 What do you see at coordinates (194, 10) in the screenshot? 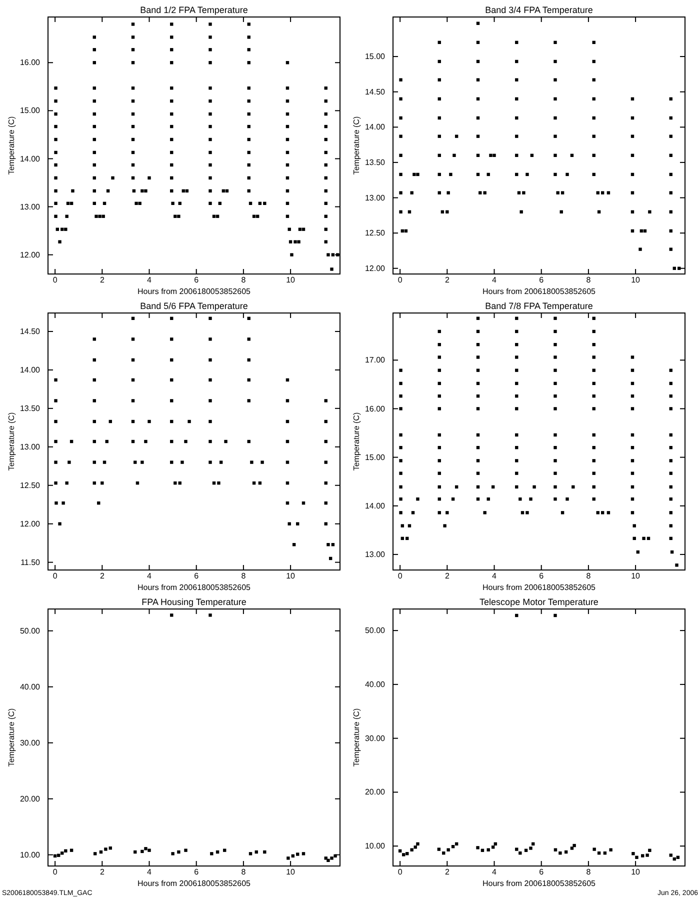
I see `chart-title: Band 1/2 FPA Temperature` at bounding box center [194, 10].